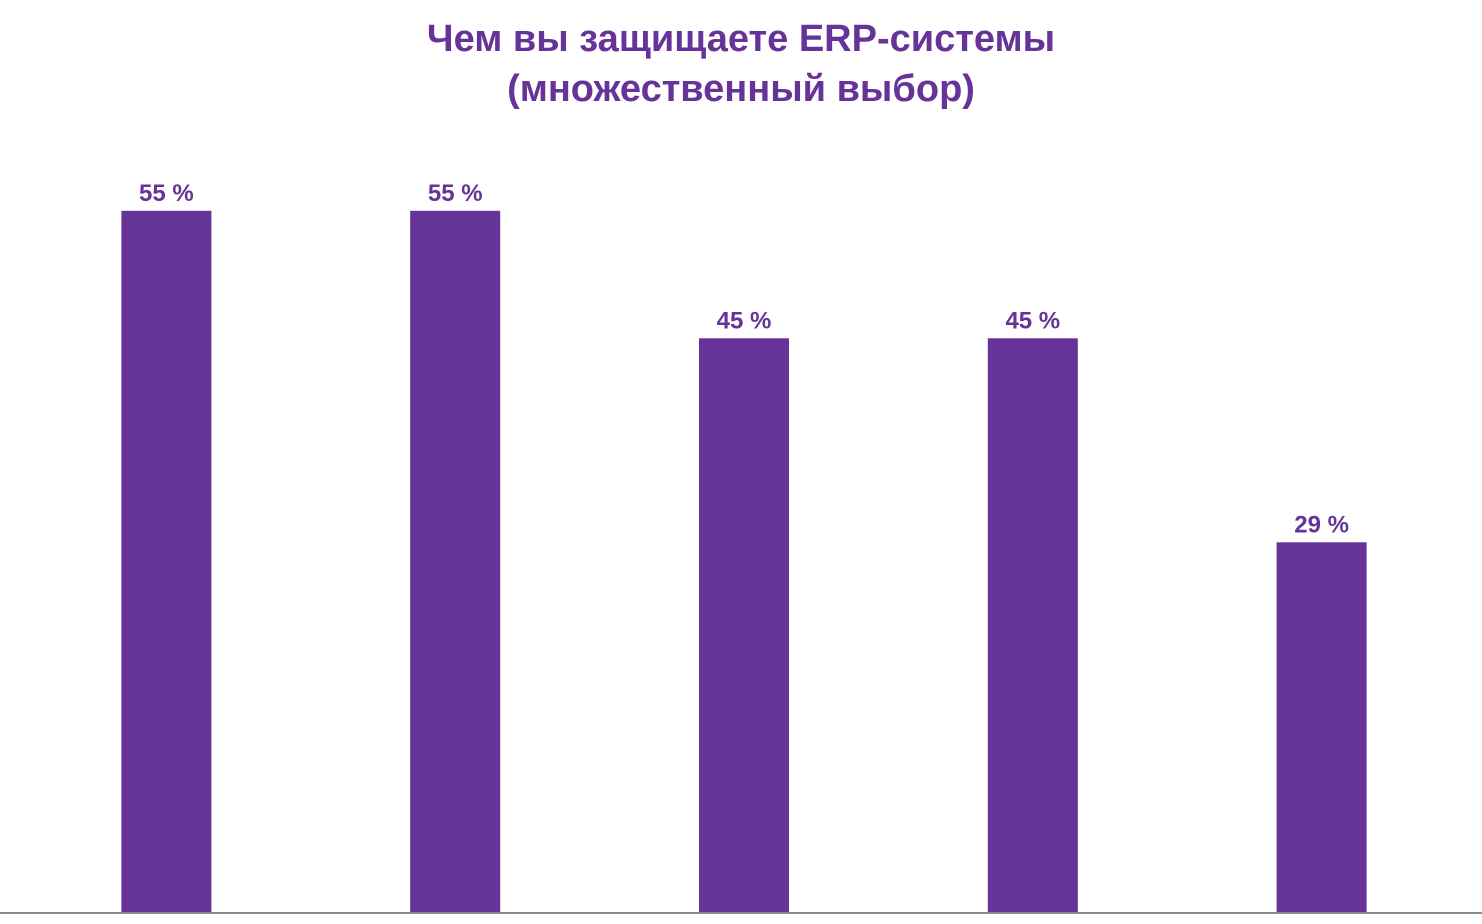  Describe the element at coordinates (741, 39) in the screenshot. I see `chart-title: Чем вы защищаете ERP-системы` at that location.